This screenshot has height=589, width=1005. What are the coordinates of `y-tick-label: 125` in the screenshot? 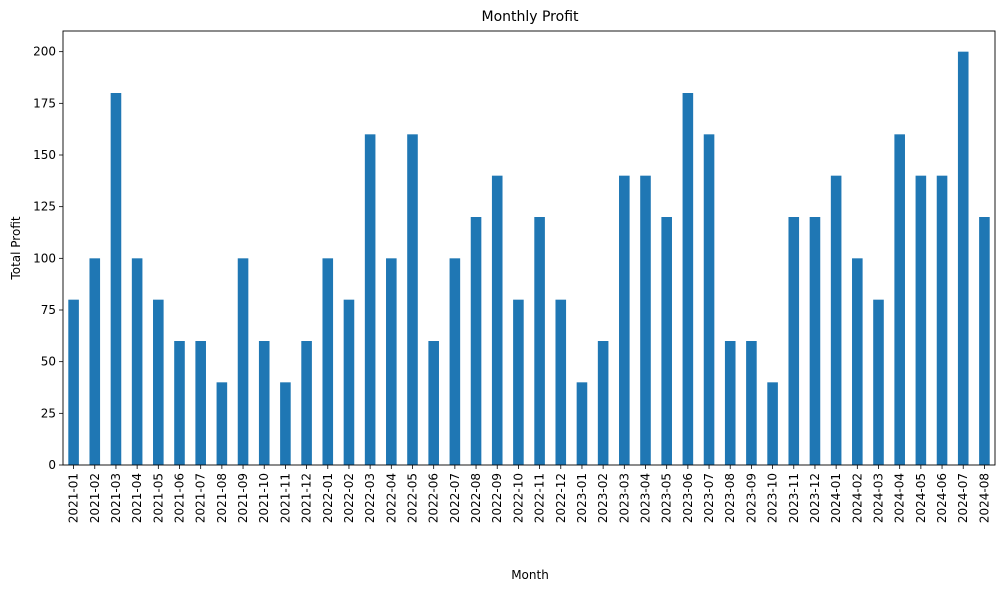 It's located at (44, 207).